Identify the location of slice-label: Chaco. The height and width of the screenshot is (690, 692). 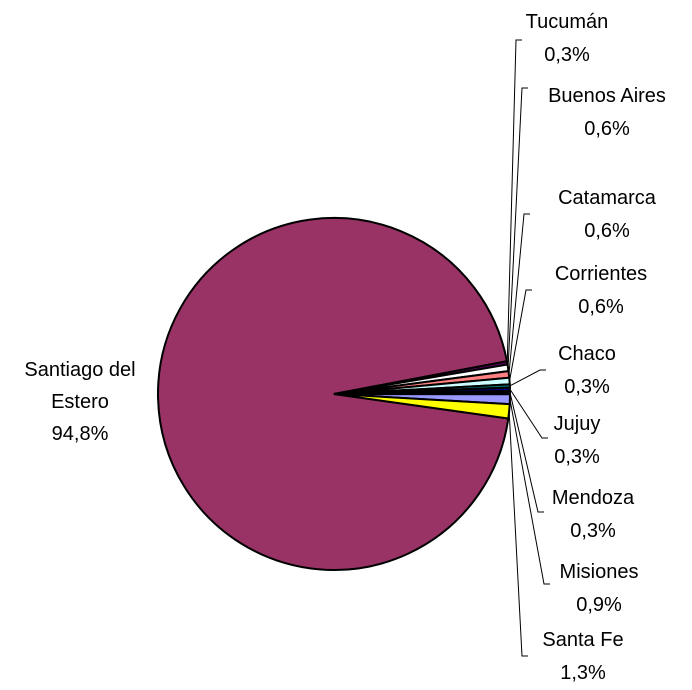
(587, 354).